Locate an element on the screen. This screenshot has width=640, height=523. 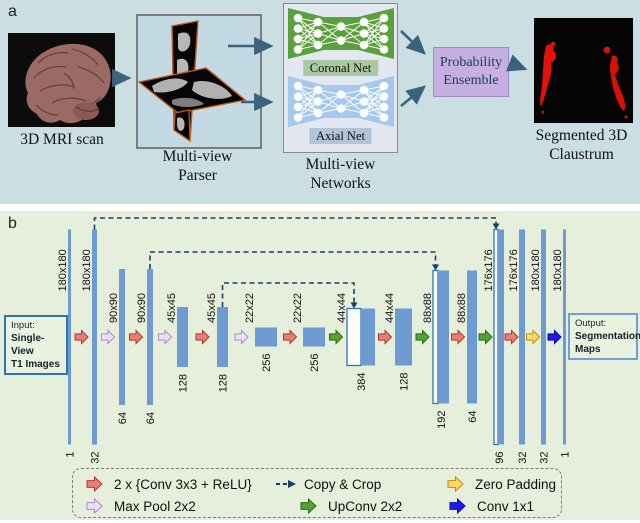
arrow-axial-to-ensemble is located at coordinates (413, 96).